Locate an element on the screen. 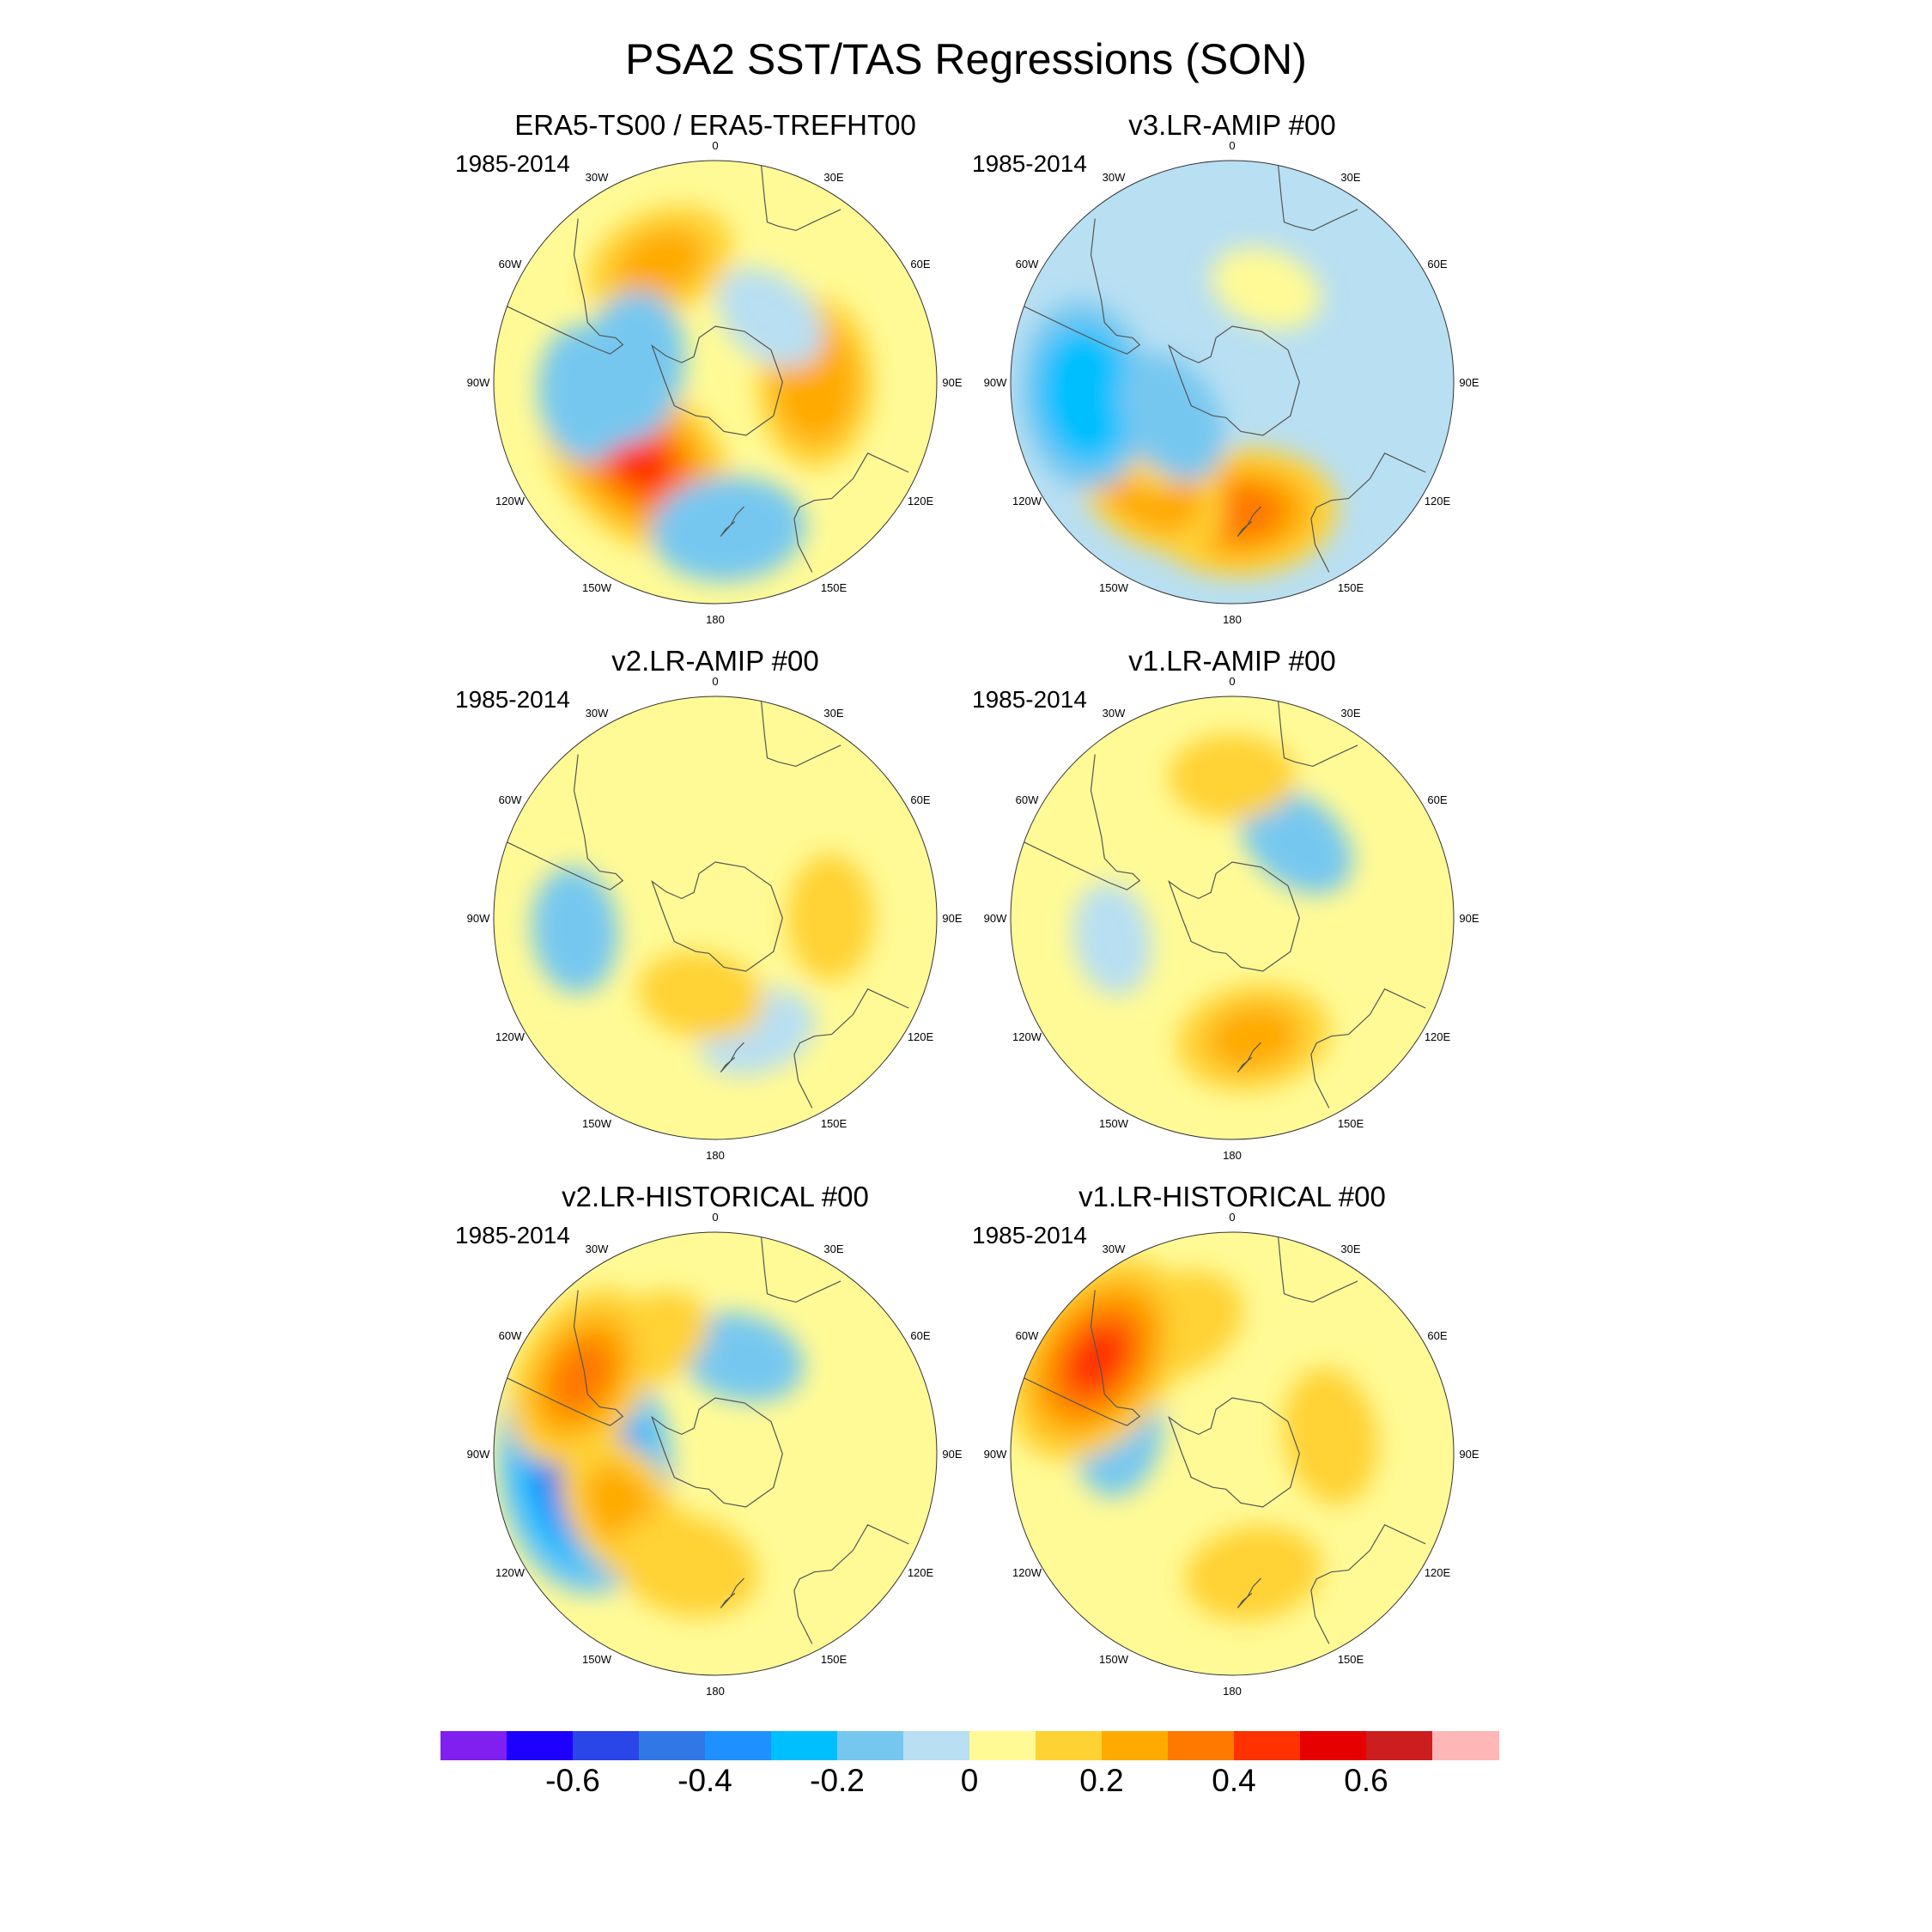 This screenshot has width=1932, height=1932. colorbar-tick-label: 0.4 is located at coordinates (1234, 1780).